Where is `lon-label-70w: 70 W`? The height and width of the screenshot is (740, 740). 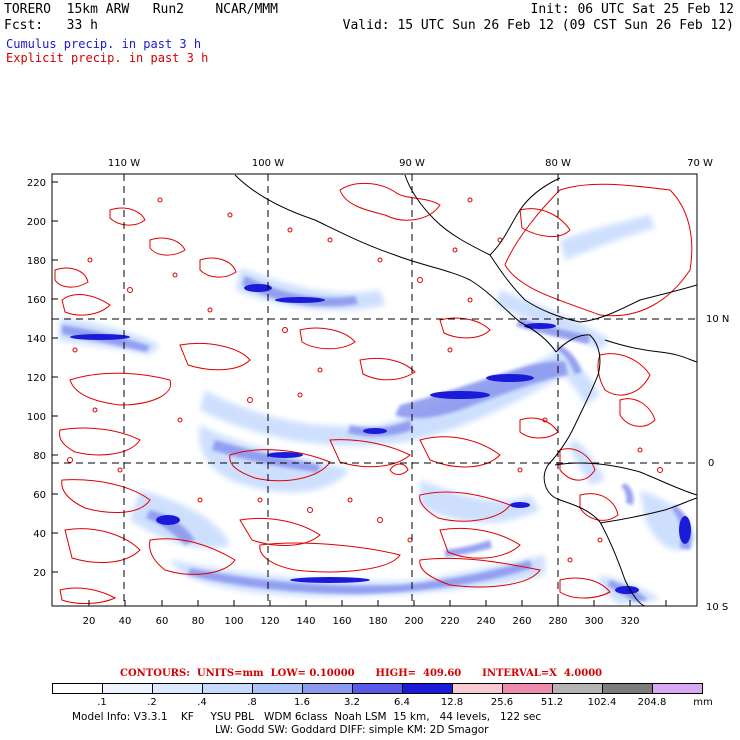
lon-label-70w: 70 W is located at coordinates (700, 163).